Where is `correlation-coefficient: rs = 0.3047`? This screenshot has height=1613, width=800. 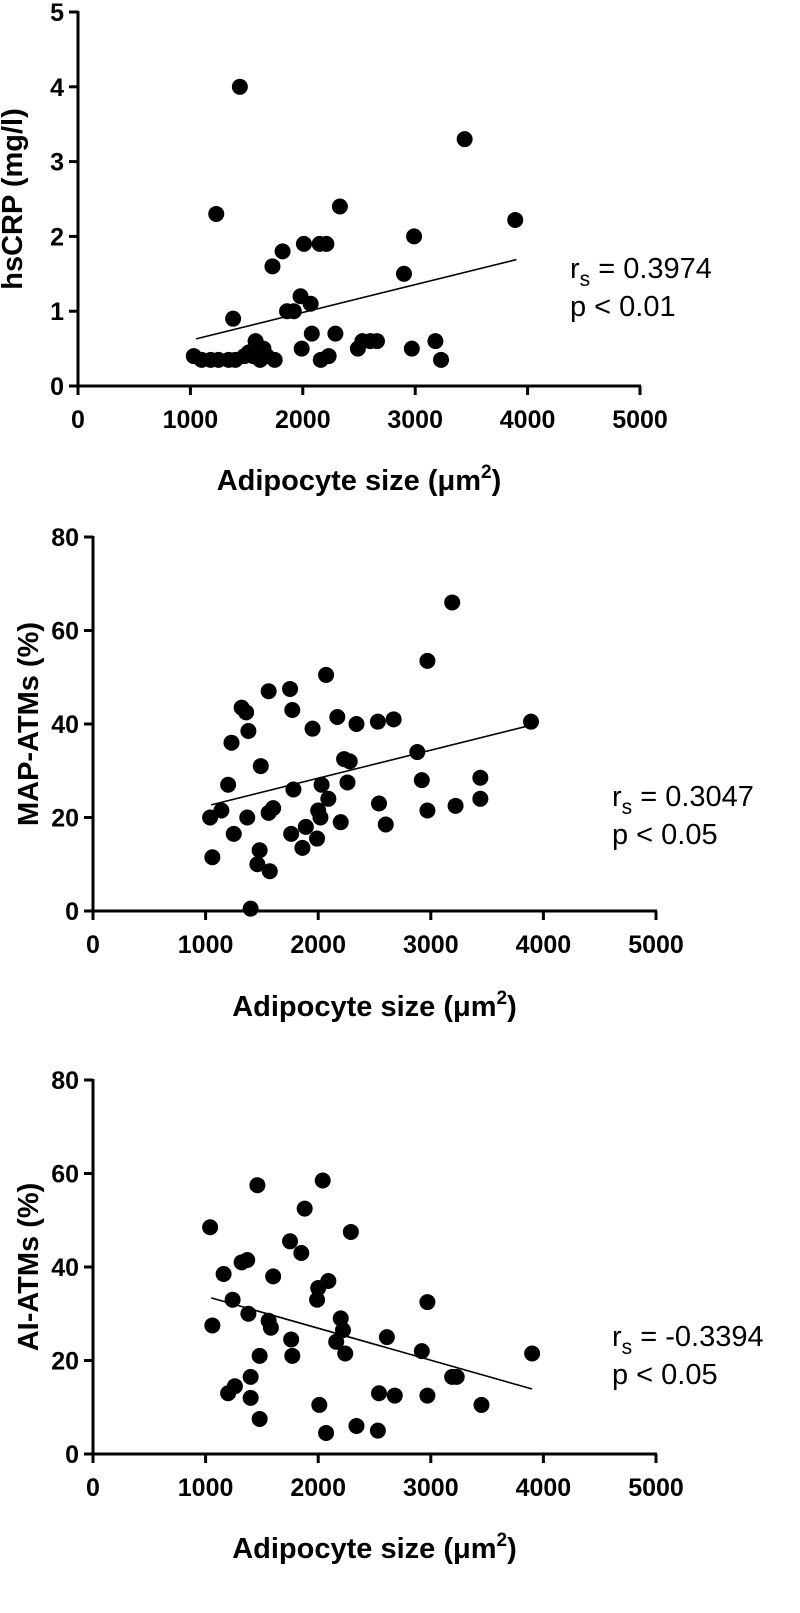
correlation-coefficient: rs = 0.3047 is located at coordinates (683, 800).